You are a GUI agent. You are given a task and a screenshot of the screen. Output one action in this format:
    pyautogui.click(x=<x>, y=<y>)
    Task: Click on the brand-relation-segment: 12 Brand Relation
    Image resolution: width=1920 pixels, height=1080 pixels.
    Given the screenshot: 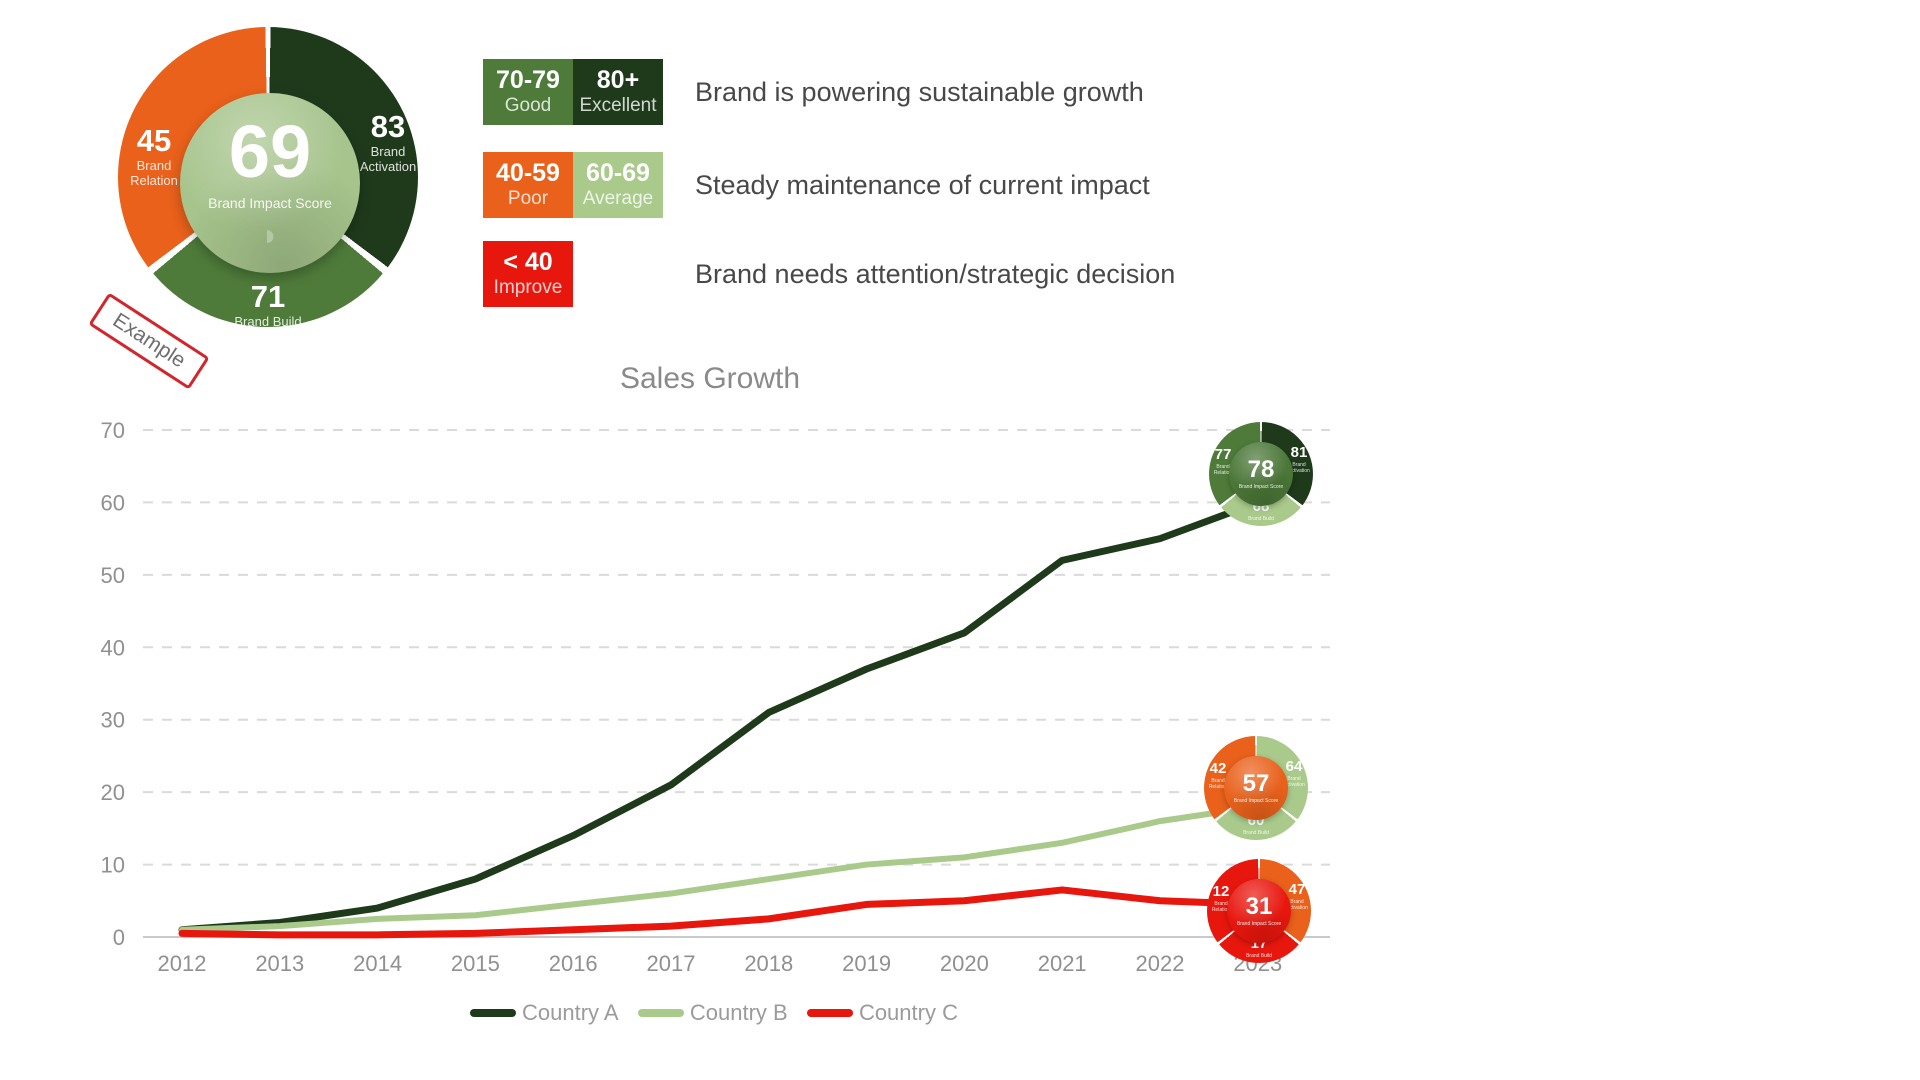 What is the action you would take?
    pyautogui.click(x=1221, y=899)
    